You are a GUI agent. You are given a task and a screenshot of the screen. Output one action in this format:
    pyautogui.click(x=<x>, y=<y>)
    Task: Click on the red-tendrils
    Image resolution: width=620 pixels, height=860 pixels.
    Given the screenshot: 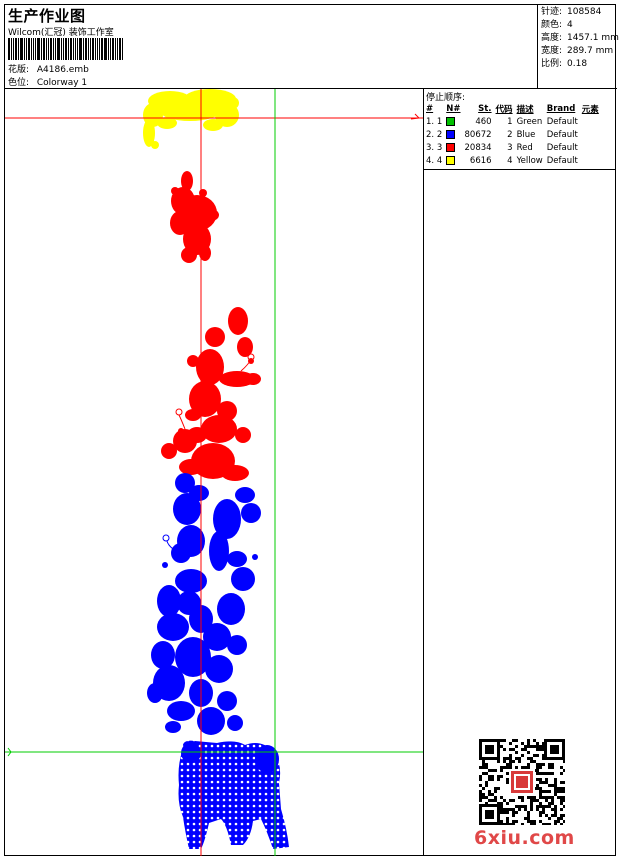 What is the action you would take?
    pyautogui.click(x=215, y=391)
    